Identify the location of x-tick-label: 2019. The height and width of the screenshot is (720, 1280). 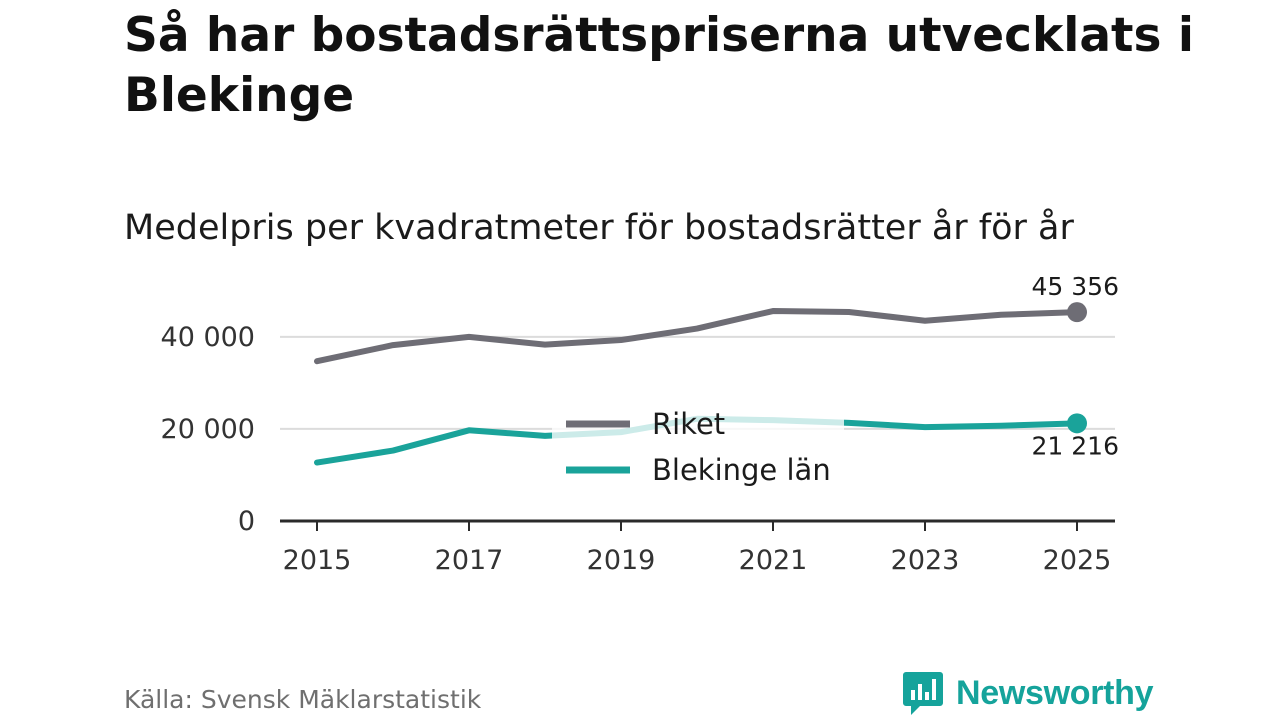
(621, 560).